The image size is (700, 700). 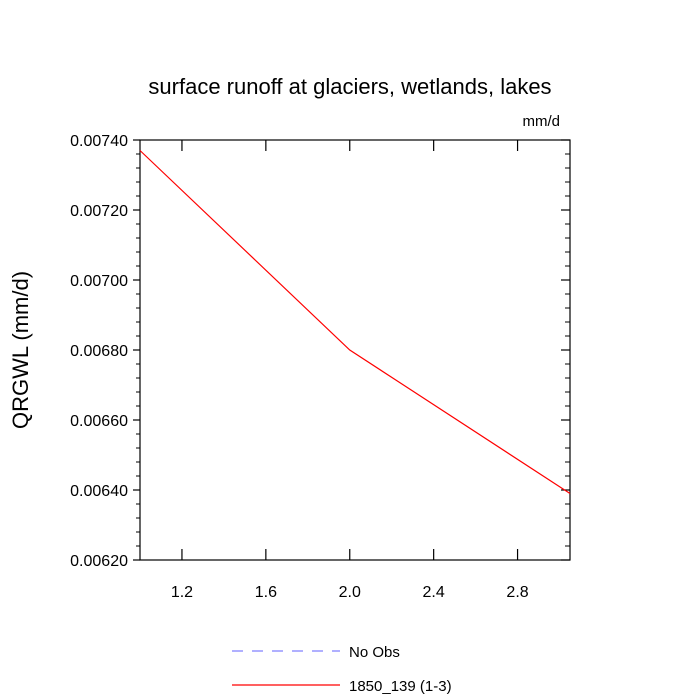 What do you see at coordinates (182, 592) in the screenshot?
I see `x-tick-label: 1.2` at bounding box center [182, 592].